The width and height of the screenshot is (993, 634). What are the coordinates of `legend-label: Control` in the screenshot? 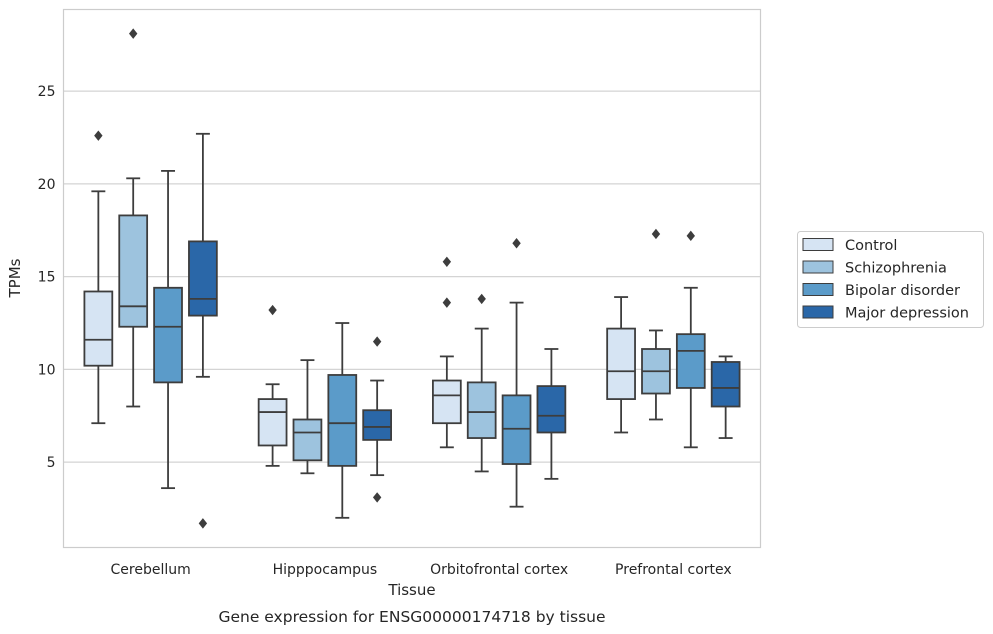 It's located at (871, 246).